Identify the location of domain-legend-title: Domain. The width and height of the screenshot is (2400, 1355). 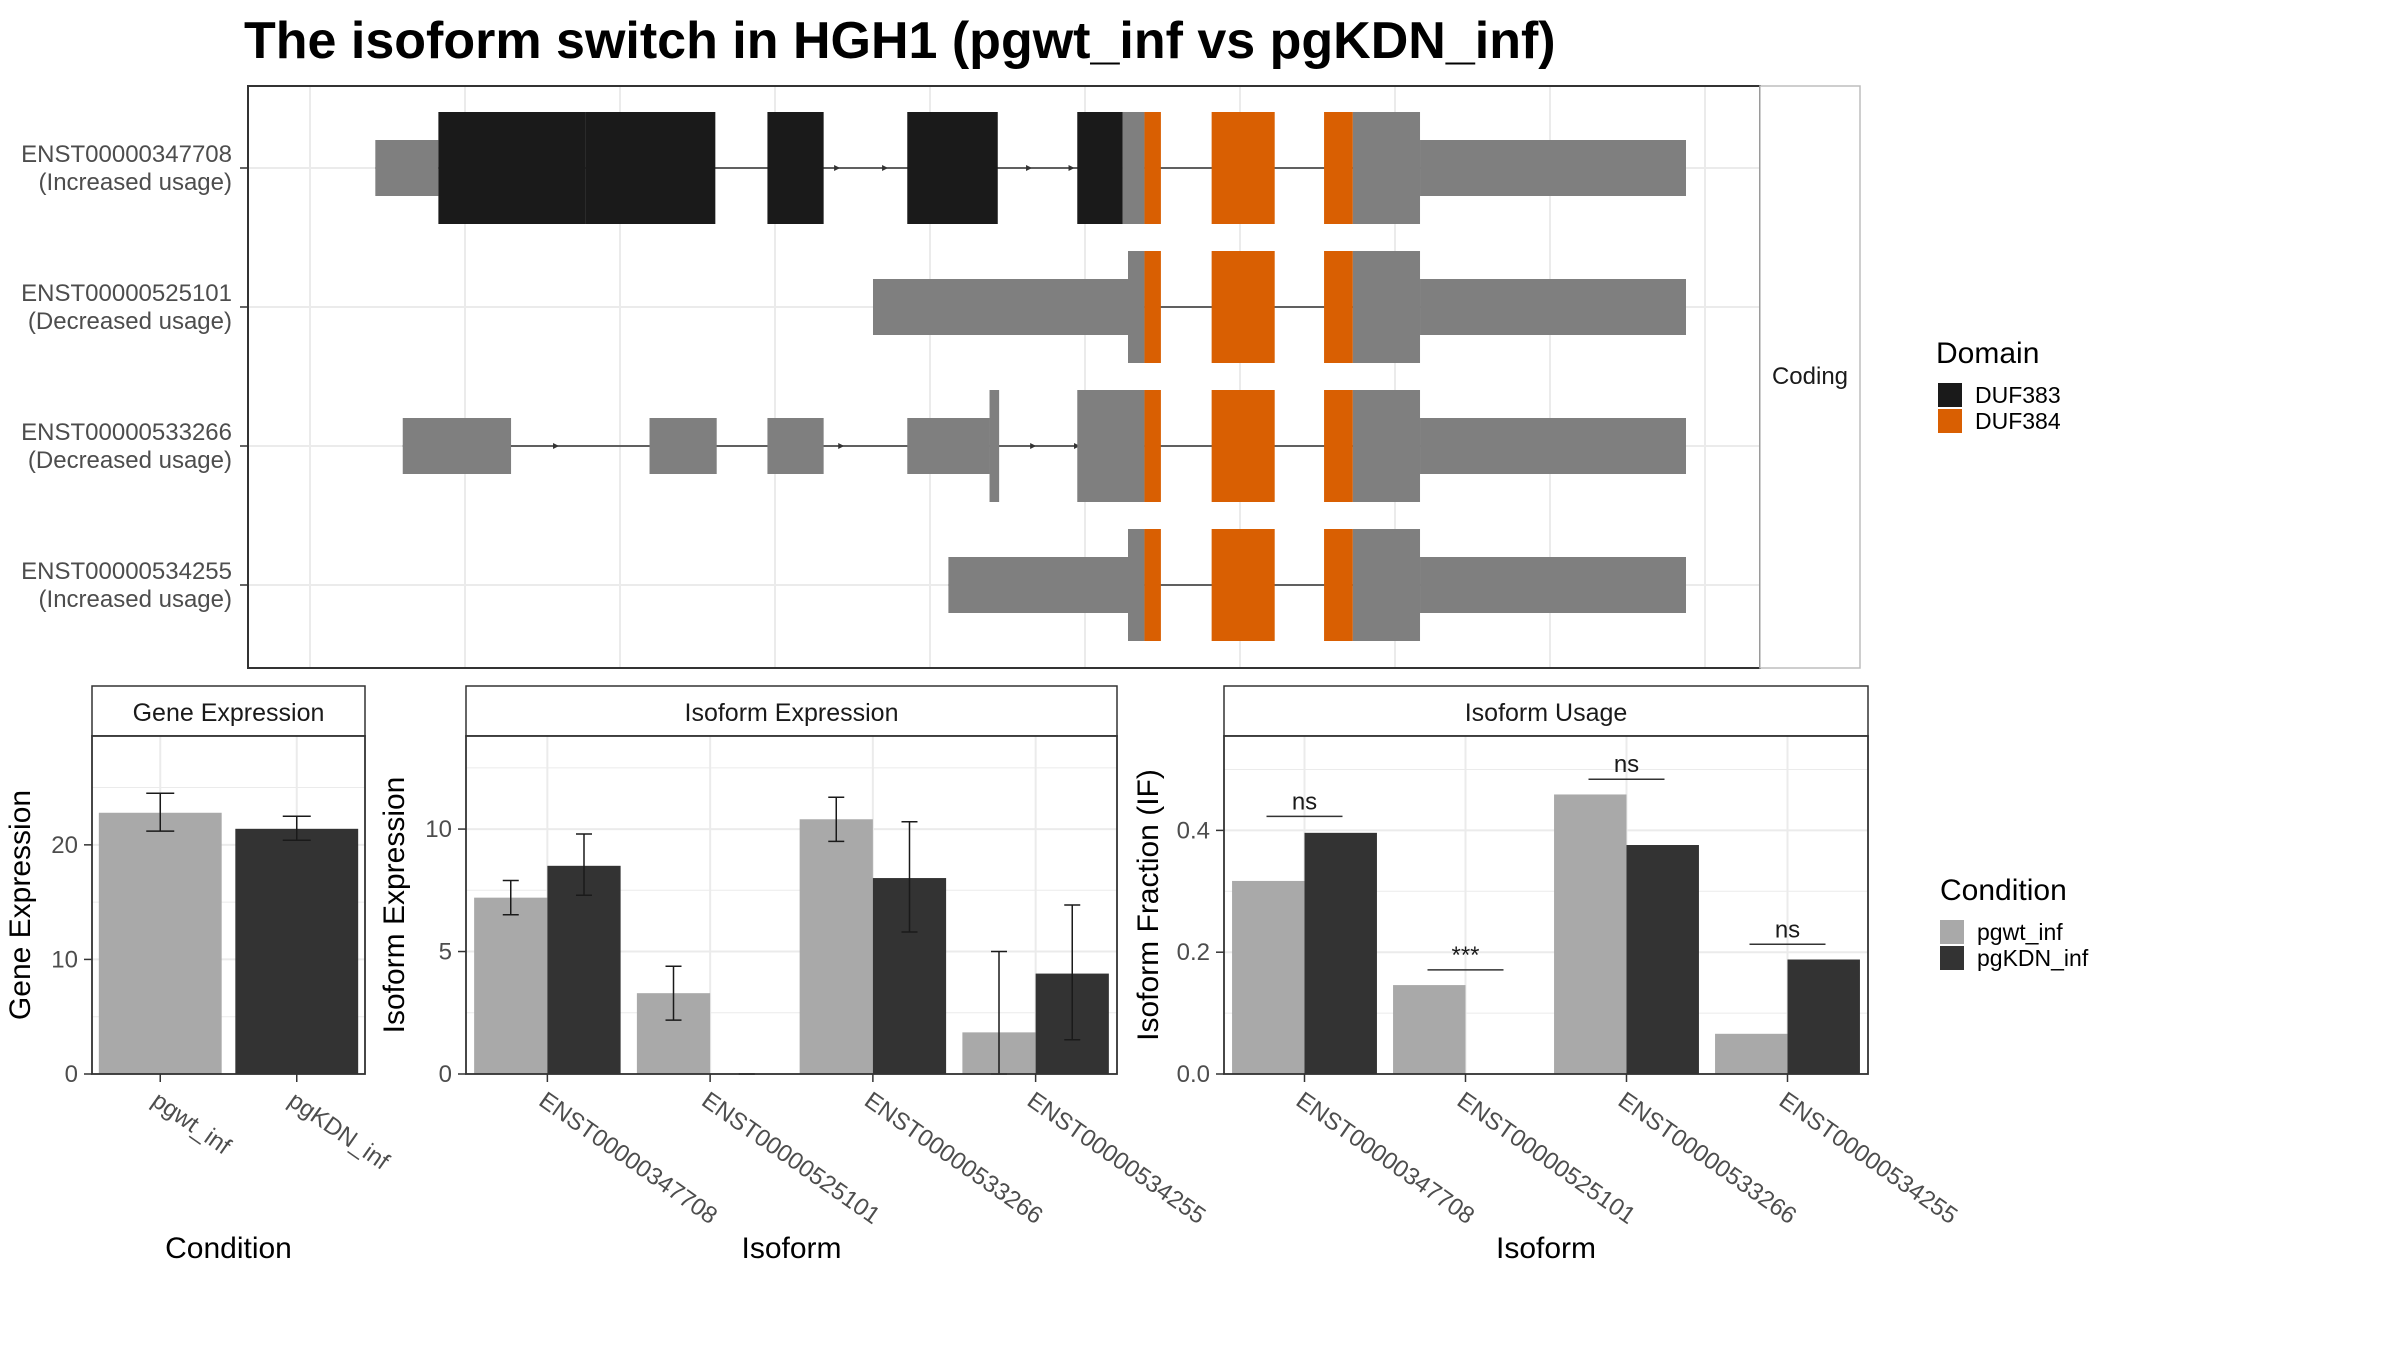
(1987, 353).